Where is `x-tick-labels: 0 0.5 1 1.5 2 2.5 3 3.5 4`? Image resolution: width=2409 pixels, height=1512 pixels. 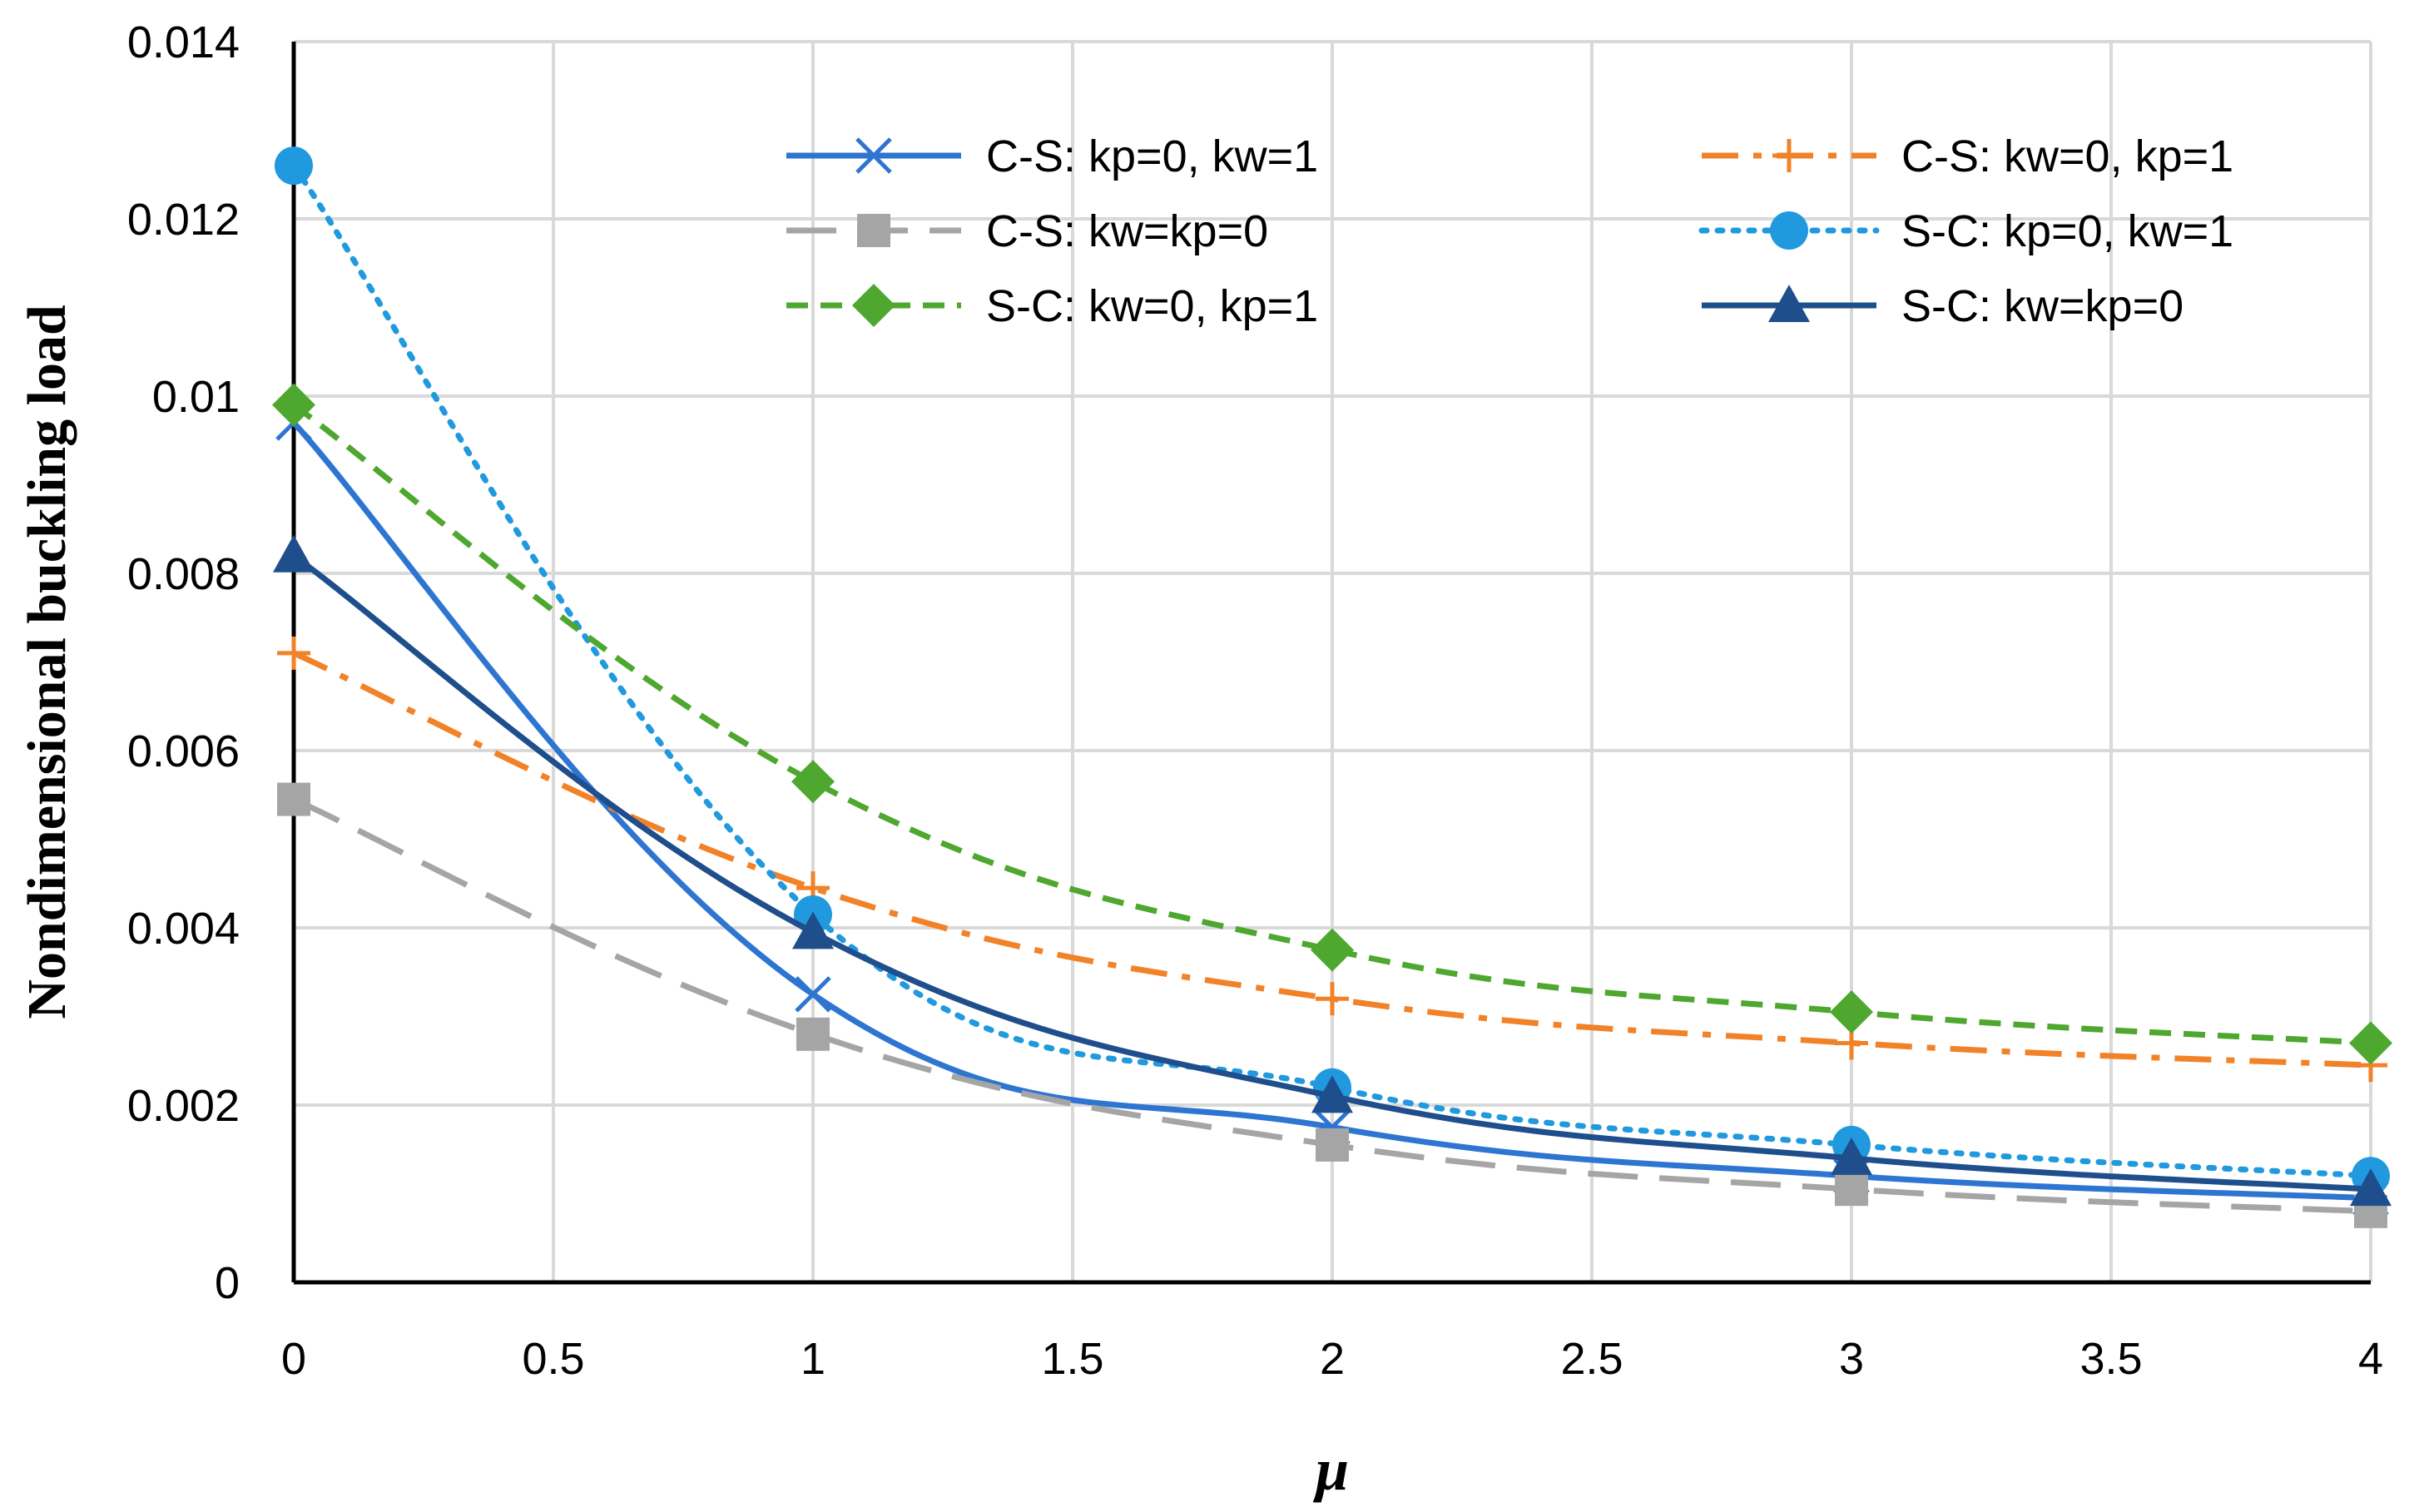
x-tick-labels: 0 0.5 1 1.5 2 2.5 3 3.5 4 is located at coordinates (1332, 1359).